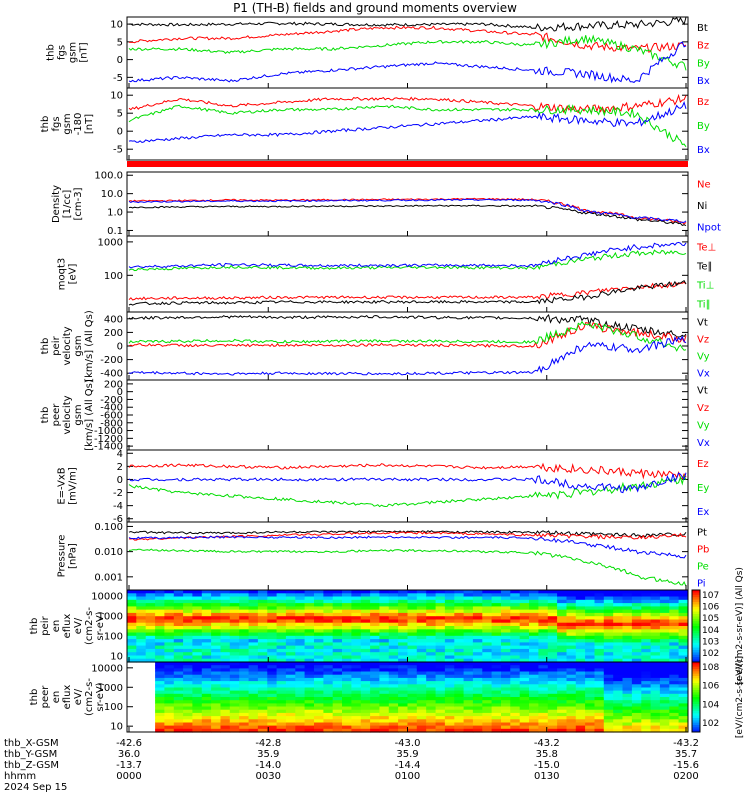  I want to click on y-axis-label: -180, so click(78, 124).